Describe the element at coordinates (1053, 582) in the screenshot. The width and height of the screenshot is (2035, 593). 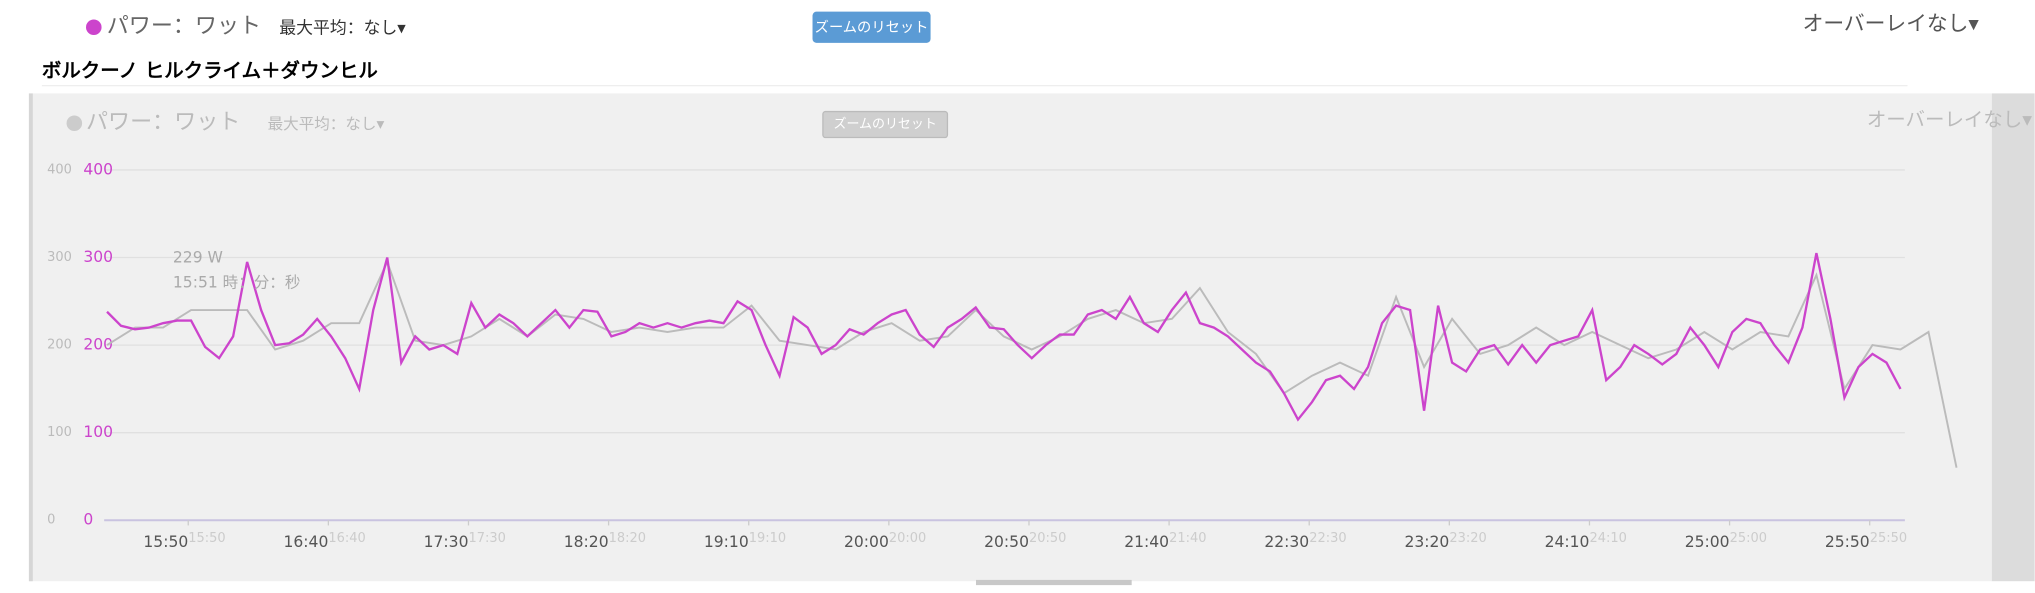
I see `scrollbar` at that location.